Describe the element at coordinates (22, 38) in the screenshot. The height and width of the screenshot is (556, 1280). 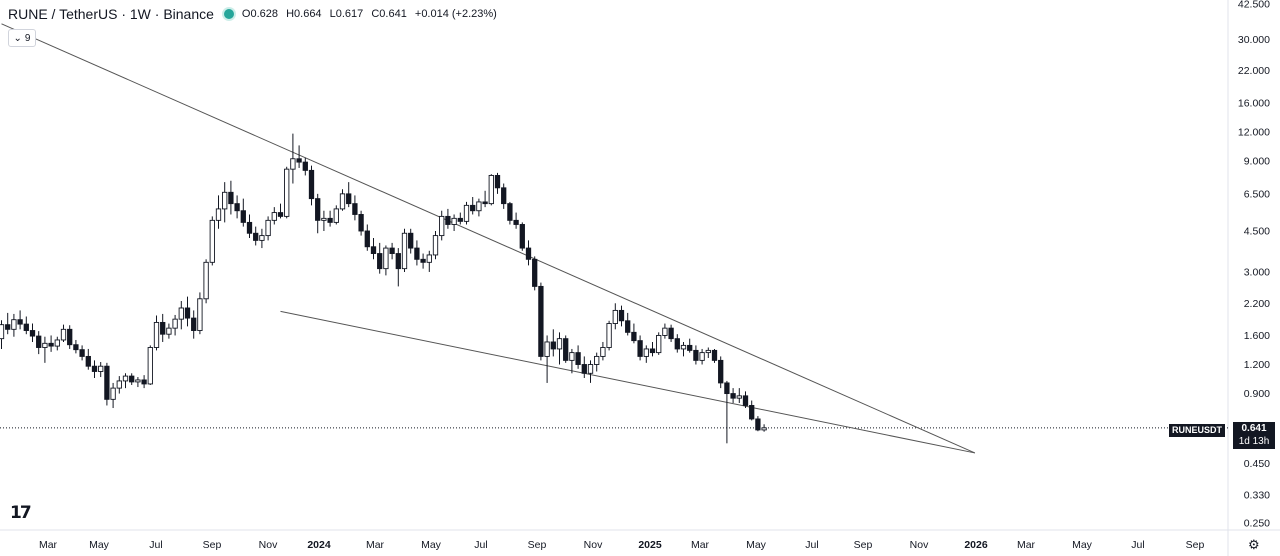
I see `indicators-toggle-button: ⌄ 9` at that location.